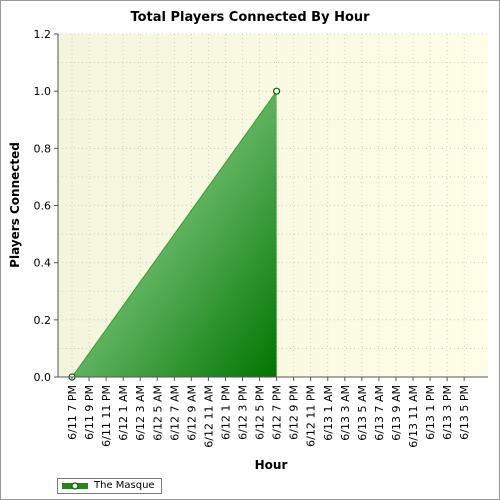 Image resolution: width=500 pixels, height=500 pixels. I want to click on y-axis-title: Players Connected, so click(15, 205).